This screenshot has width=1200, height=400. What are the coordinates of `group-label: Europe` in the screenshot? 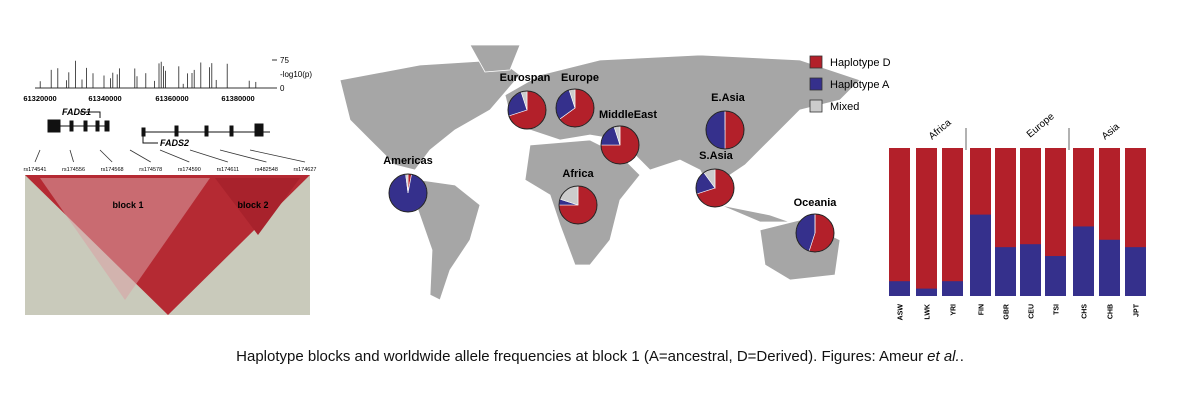 It's located at (1041, 125).